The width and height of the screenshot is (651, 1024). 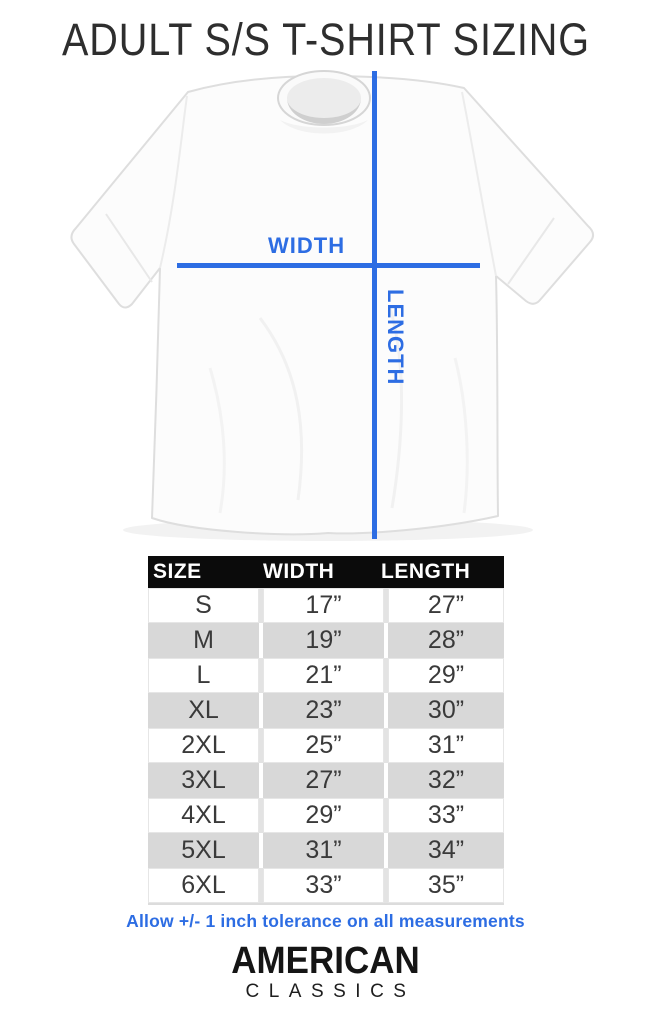 I want to click on cell-size: 2XL, so click(x=203, y=745).